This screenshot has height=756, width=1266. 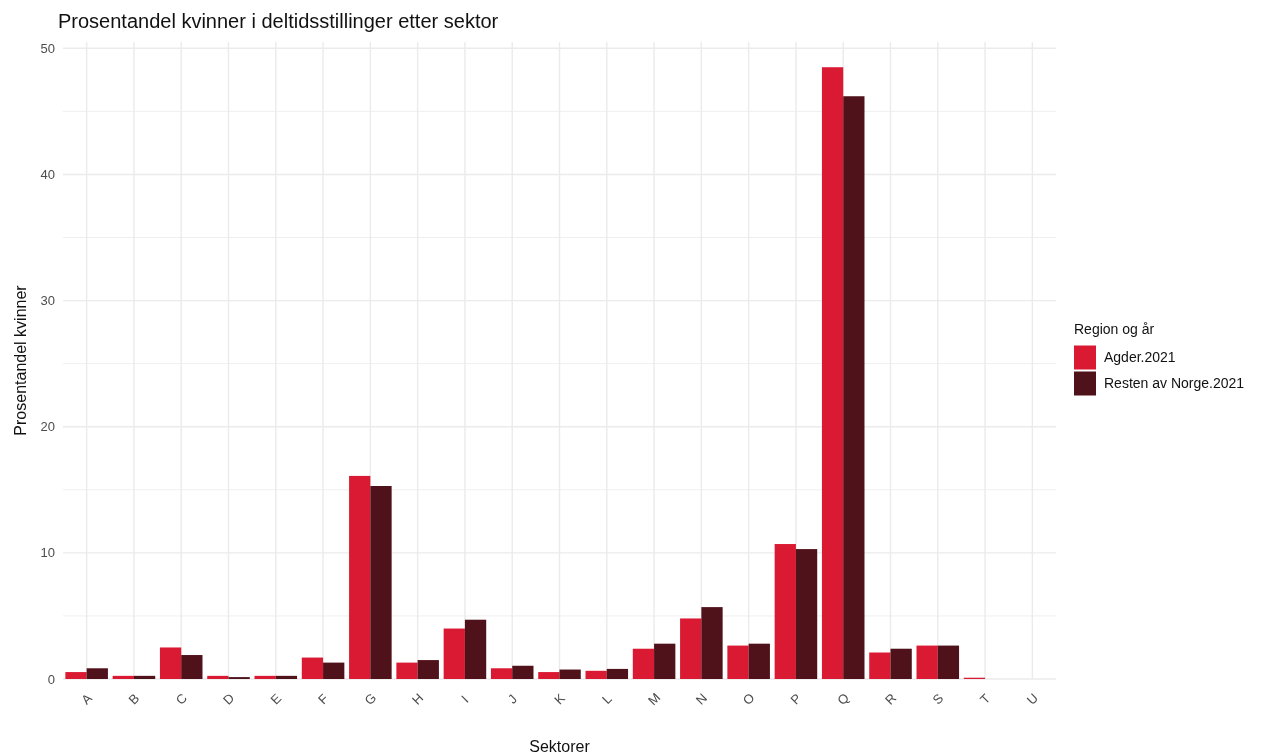 What do you see at coordinates (47, 427) in the screenshot?
I see `y-tick-label: 20` at bounding box center [47, 427].